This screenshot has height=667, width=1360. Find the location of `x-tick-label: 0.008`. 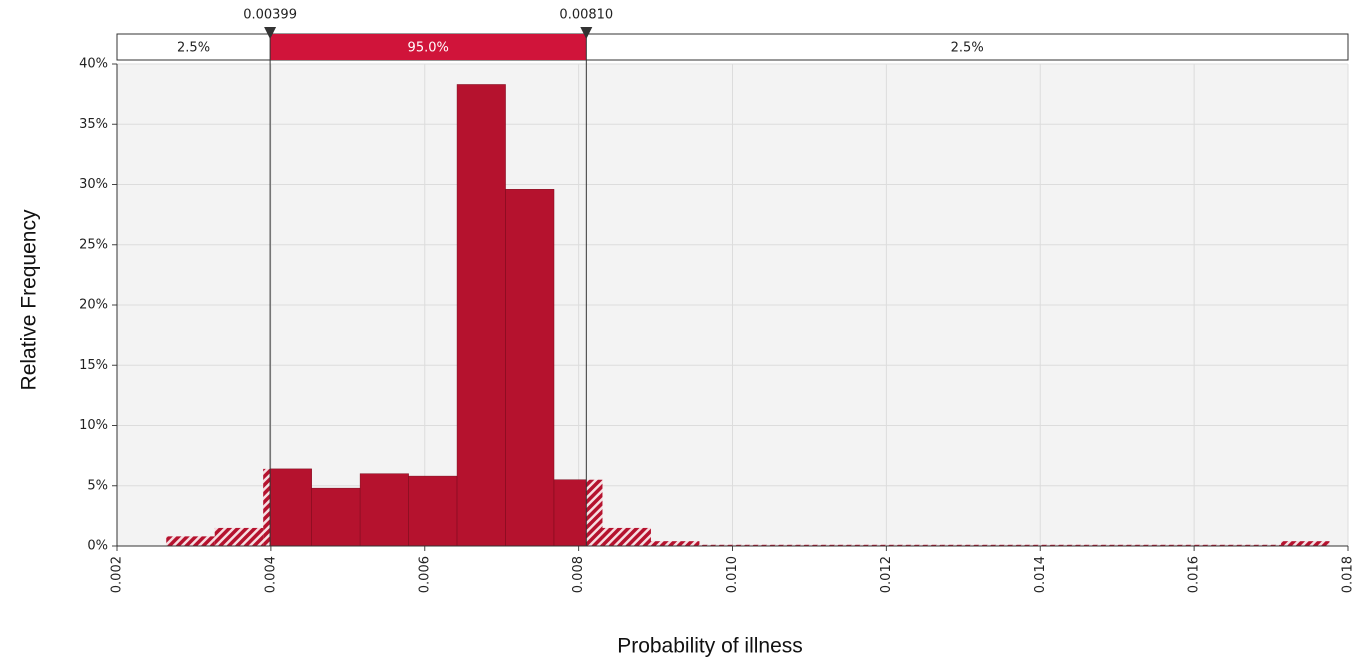

x-tick-label: 0.008 is located at coordinates (578, 574).